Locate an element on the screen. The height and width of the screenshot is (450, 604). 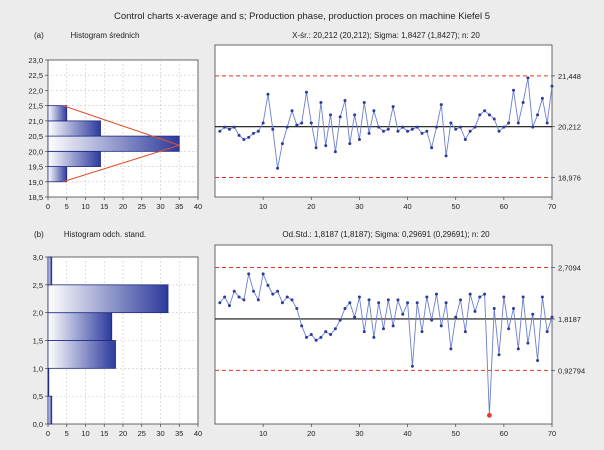
chart-b-xtick-label: 70 is located at coordinates (552, 433).